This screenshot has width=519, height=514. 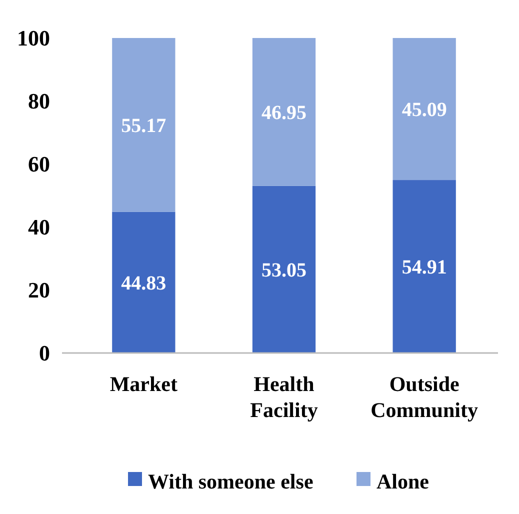 What do you see at coordinates (44, 353) in the screenshot?
I see `y-tick-label: 0` at bounding box center [44, 353].